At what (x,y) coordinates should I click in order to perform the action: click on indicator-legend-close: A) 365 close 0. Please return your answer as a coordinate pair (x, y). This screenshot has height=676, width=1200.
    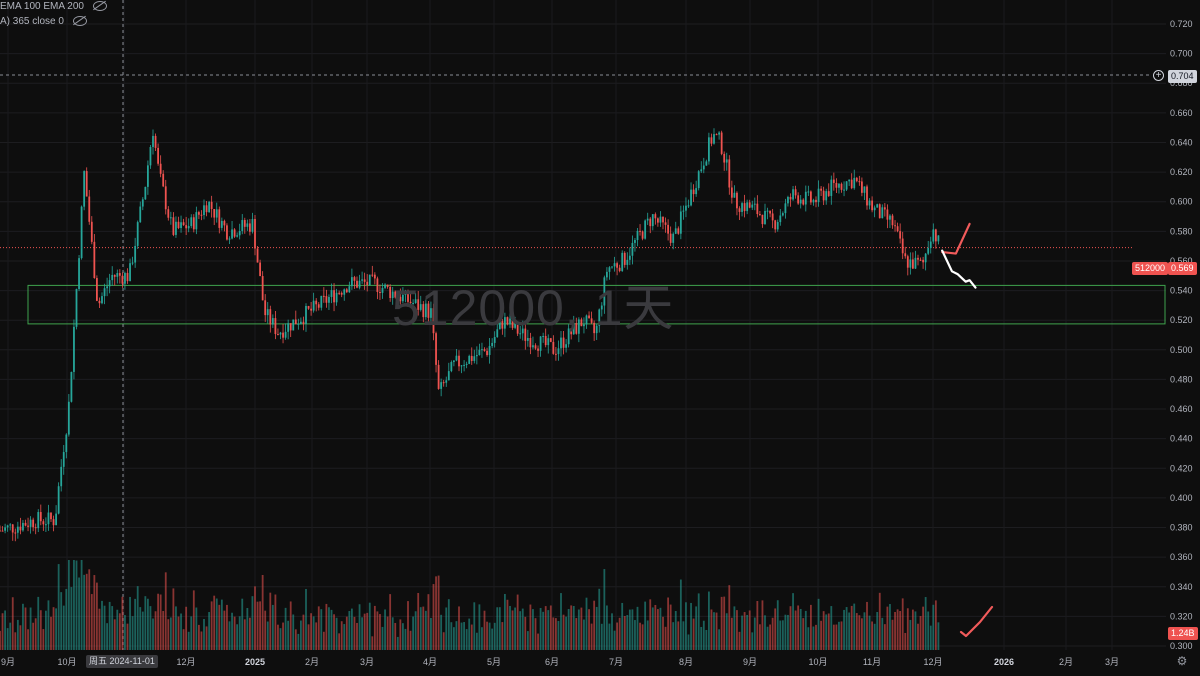
    Looking at the image, I should click on (43, 21).